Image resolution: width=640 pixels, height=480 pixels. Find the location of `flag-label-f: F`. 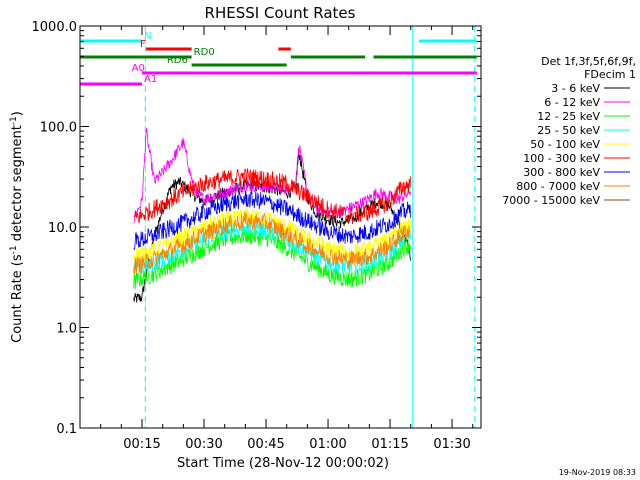

flag-label-f: F is located at coordinates (143, 44).